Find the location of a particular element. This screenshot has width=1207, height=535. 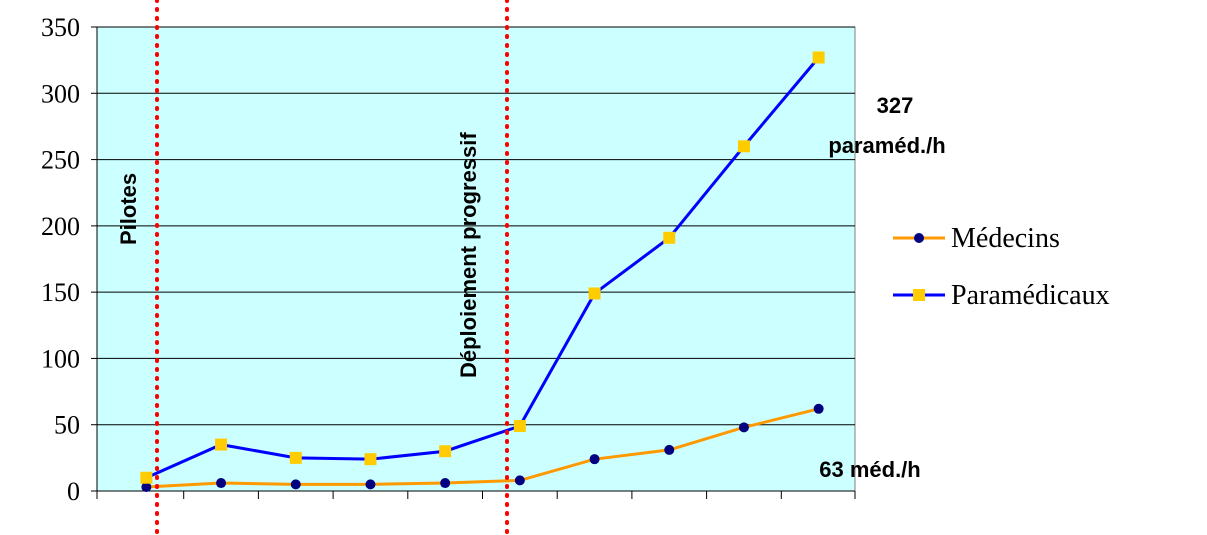

legend-label: Médecins is located at coordinates (1005, 238).